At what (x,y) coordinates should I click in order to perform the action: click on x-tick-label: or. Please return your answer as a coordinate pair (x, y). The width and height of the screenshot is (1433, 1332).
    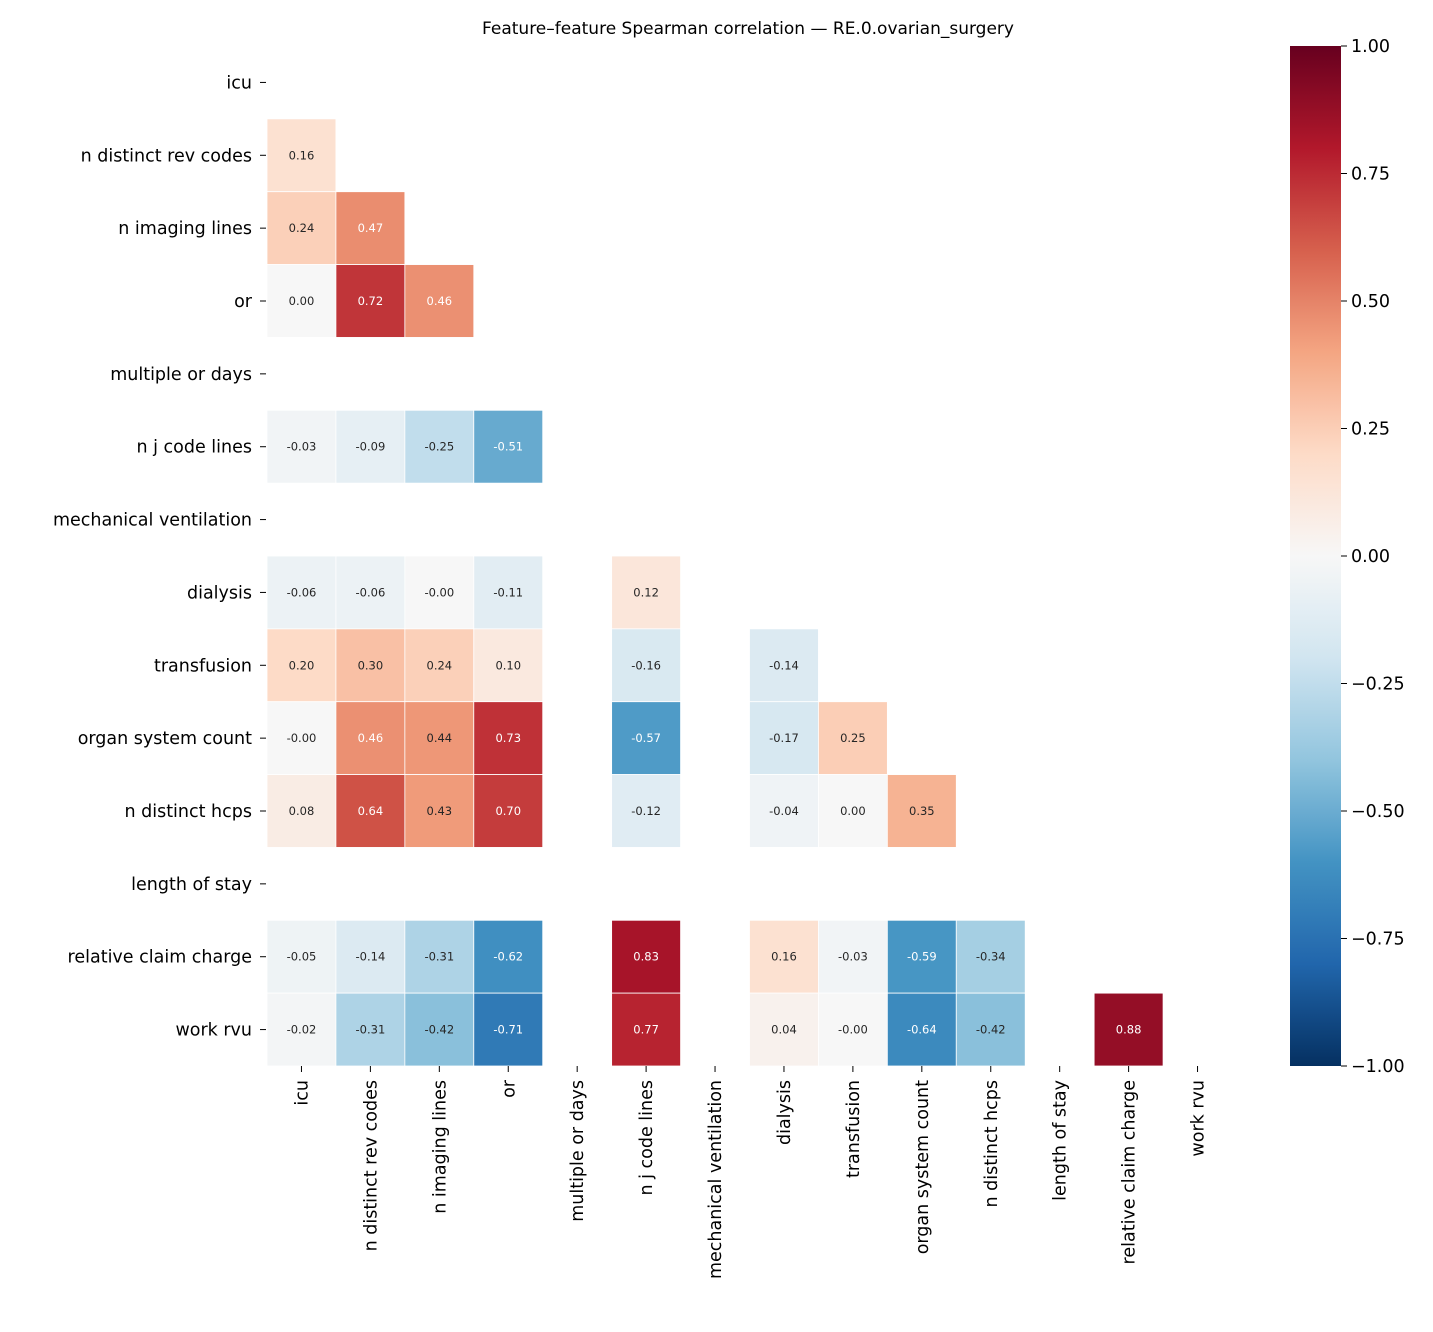
    Looking at the image, I should click on (509, 1088).